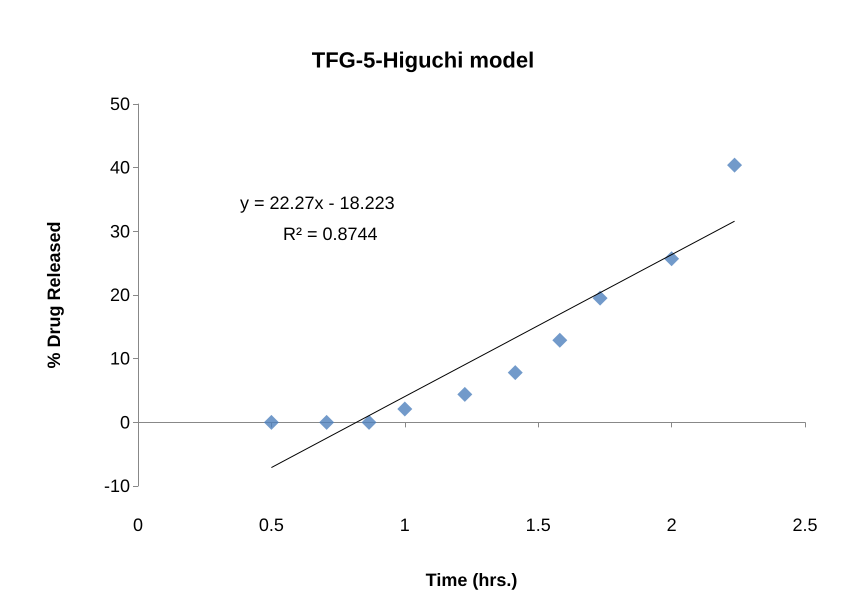 The width and height of the screenshot is (846, 602). Describe the element at coordinates (317, 203) in the screenshot. I see `annotation: y = 22.27x - 18.223` at that location.